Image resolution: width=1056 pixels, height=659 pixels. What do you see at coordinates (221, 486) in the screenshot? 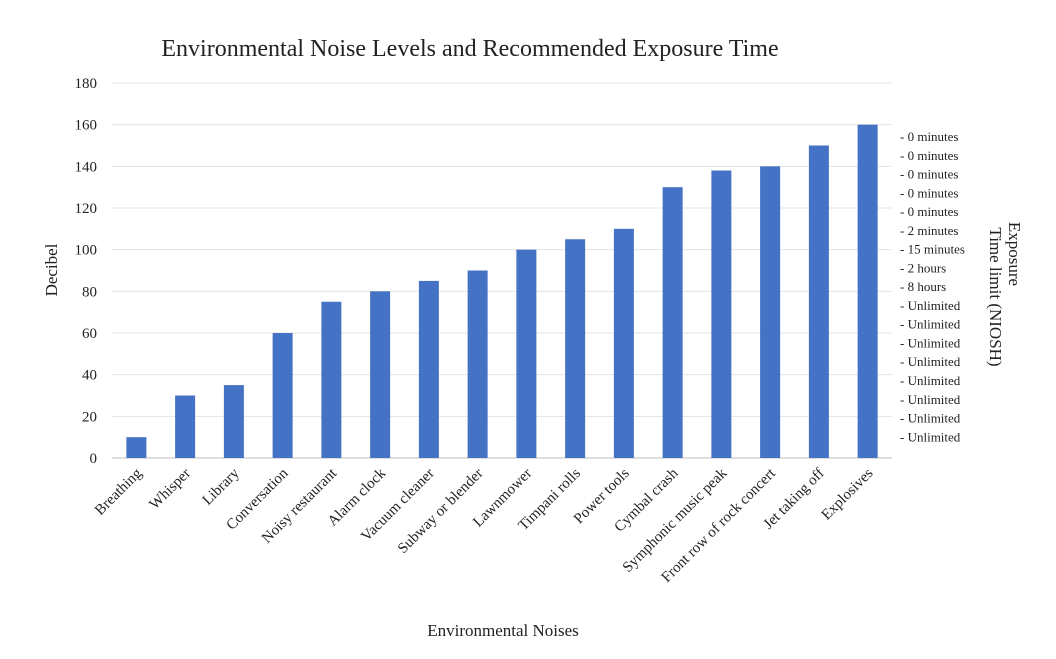
I see `x-tick-label: Library` at bounding box center [221, 486].